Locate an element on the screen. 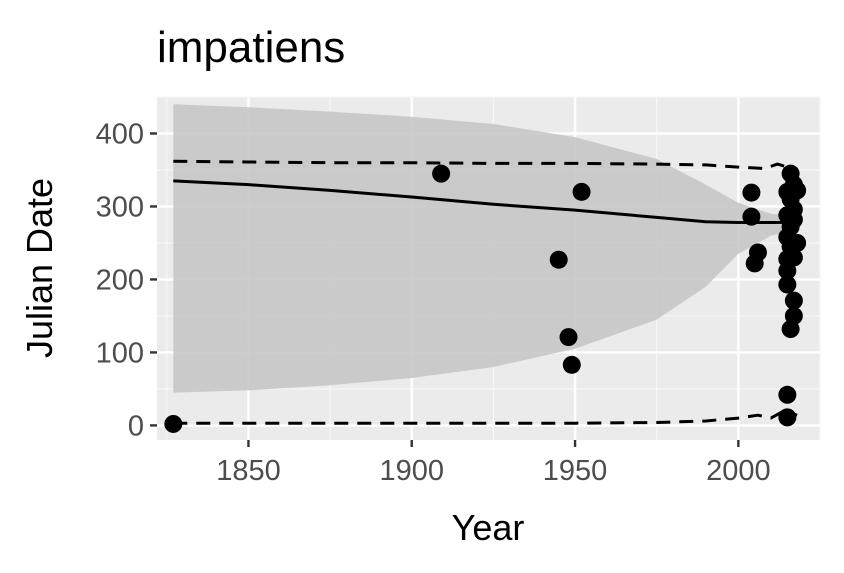 This screenshot has width=844, height=573. x-tick-label: 1950 is located at coordinates (575, 471).